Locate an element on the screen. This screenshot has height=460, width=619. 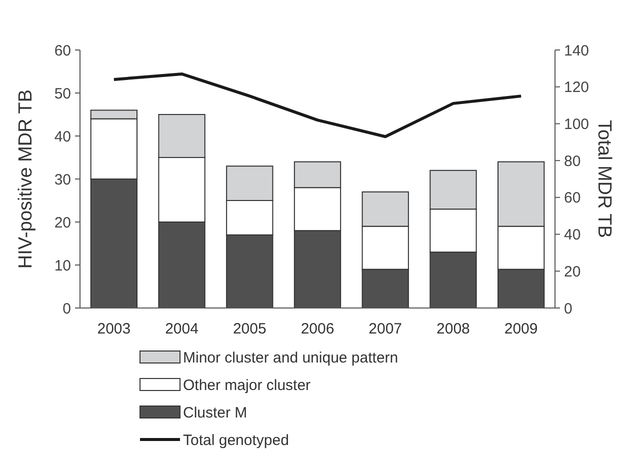
line-series is located at coordinates (317, 105).